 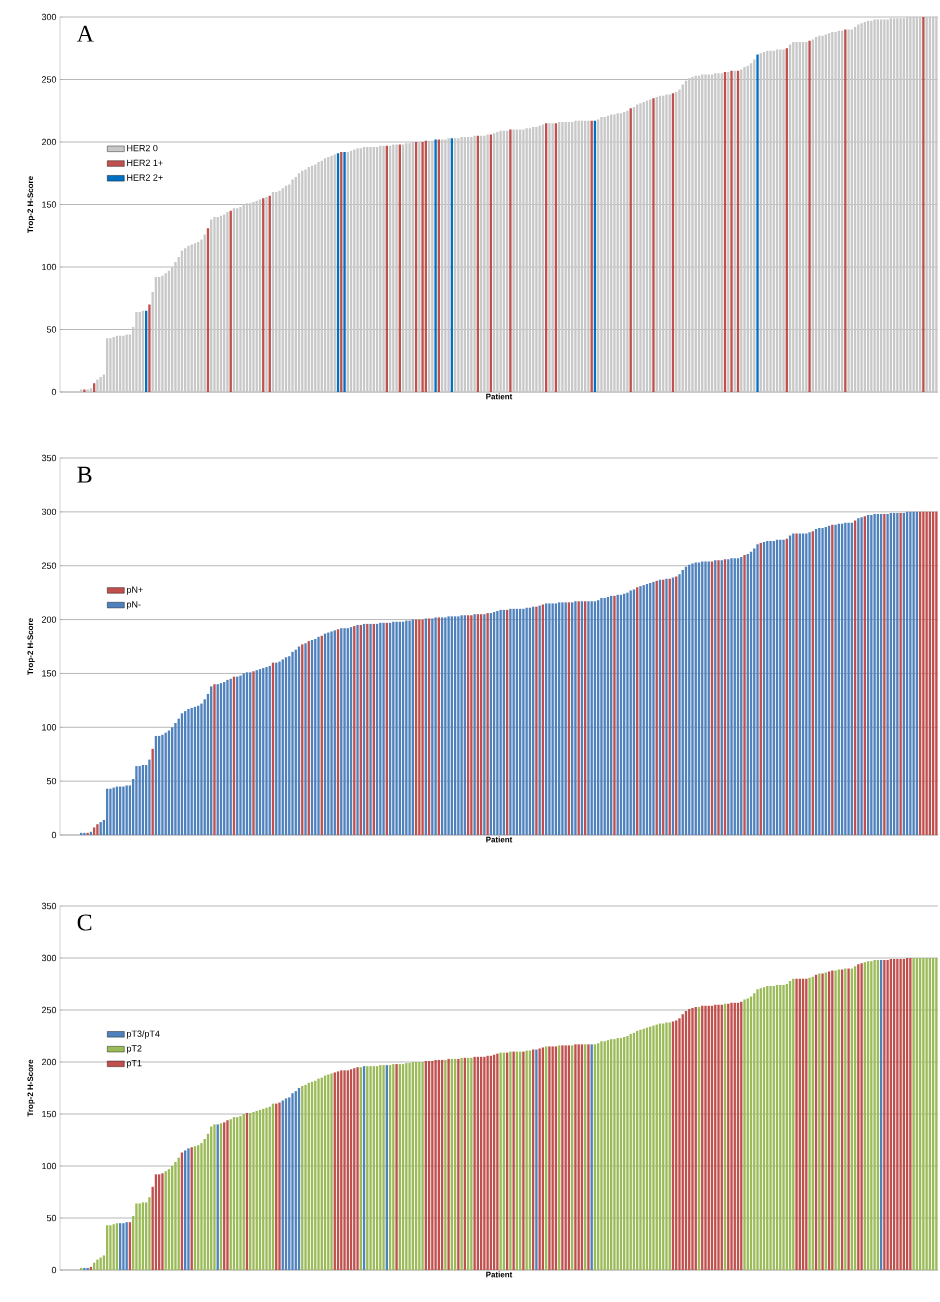 What do you see at coordinates (134, 1064) in the screenshot?
I see `legend-label: pT1` at bounding box center [134, 1064].